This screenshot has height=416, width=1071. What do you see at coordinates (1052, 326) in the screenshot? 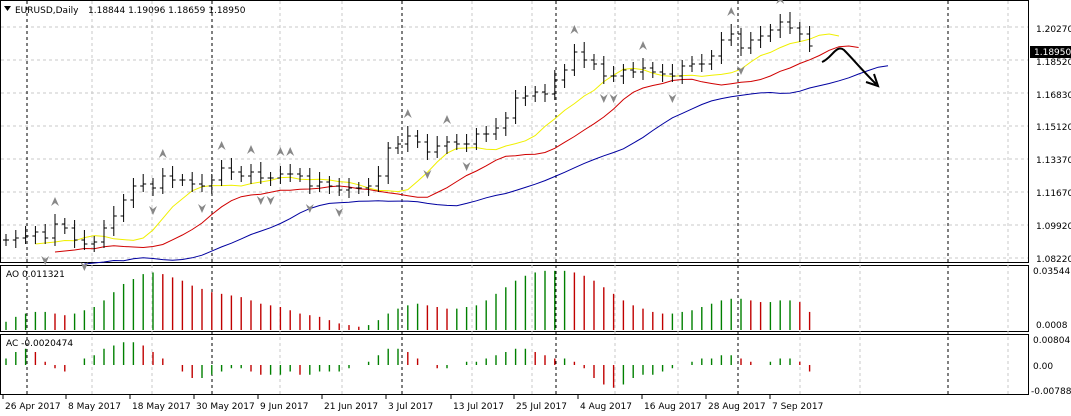
I see `ao-tick: 0.0008` at bounding box center [1052, 326].